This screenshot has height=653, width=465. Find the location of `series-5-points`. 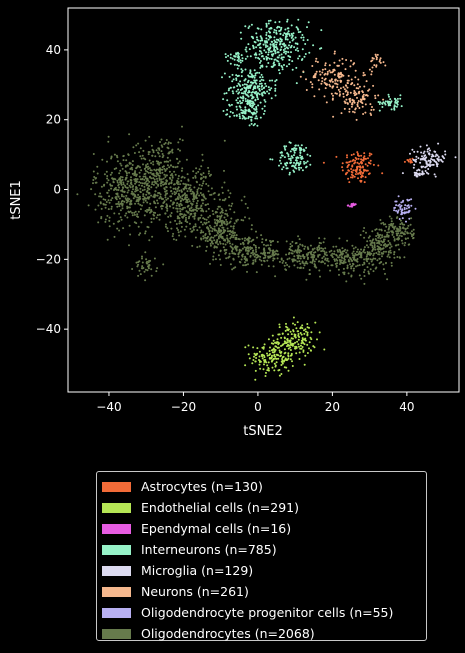

series-5-points is located at coordinates (343, 85).